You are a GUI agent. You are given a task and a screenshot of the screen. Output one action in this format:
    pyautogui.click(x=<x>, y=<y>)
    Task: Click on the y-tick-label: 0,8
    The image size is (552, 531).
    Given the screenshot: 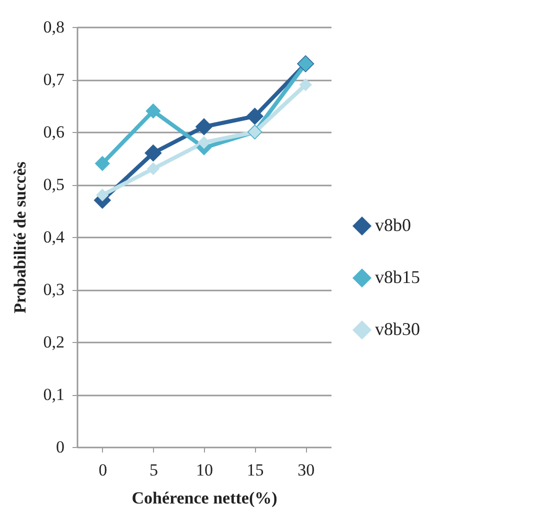 What is the action you would take?
    pyautogui.click(x=53, y=27)
    